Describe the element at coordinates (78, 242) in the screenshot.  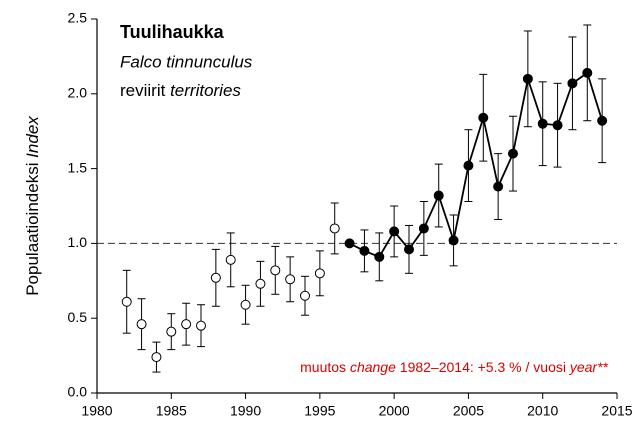
I see `y-tick-label: 1.0` at that location.